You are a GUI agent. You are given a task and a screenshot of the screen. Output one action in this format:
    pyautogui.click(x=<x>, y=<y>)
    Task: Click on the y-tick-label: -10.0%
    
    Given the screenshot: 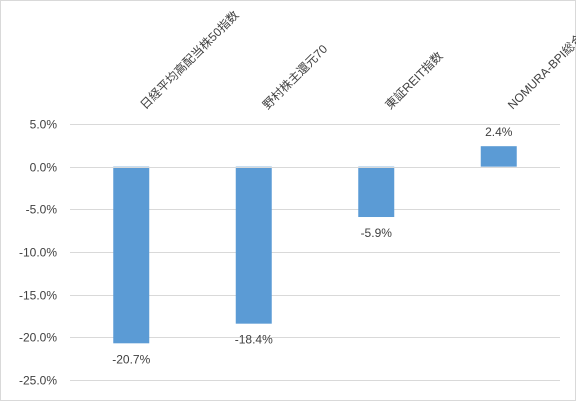 What is the action you would take?
    pyautogui.click(x=38, y=253)
    